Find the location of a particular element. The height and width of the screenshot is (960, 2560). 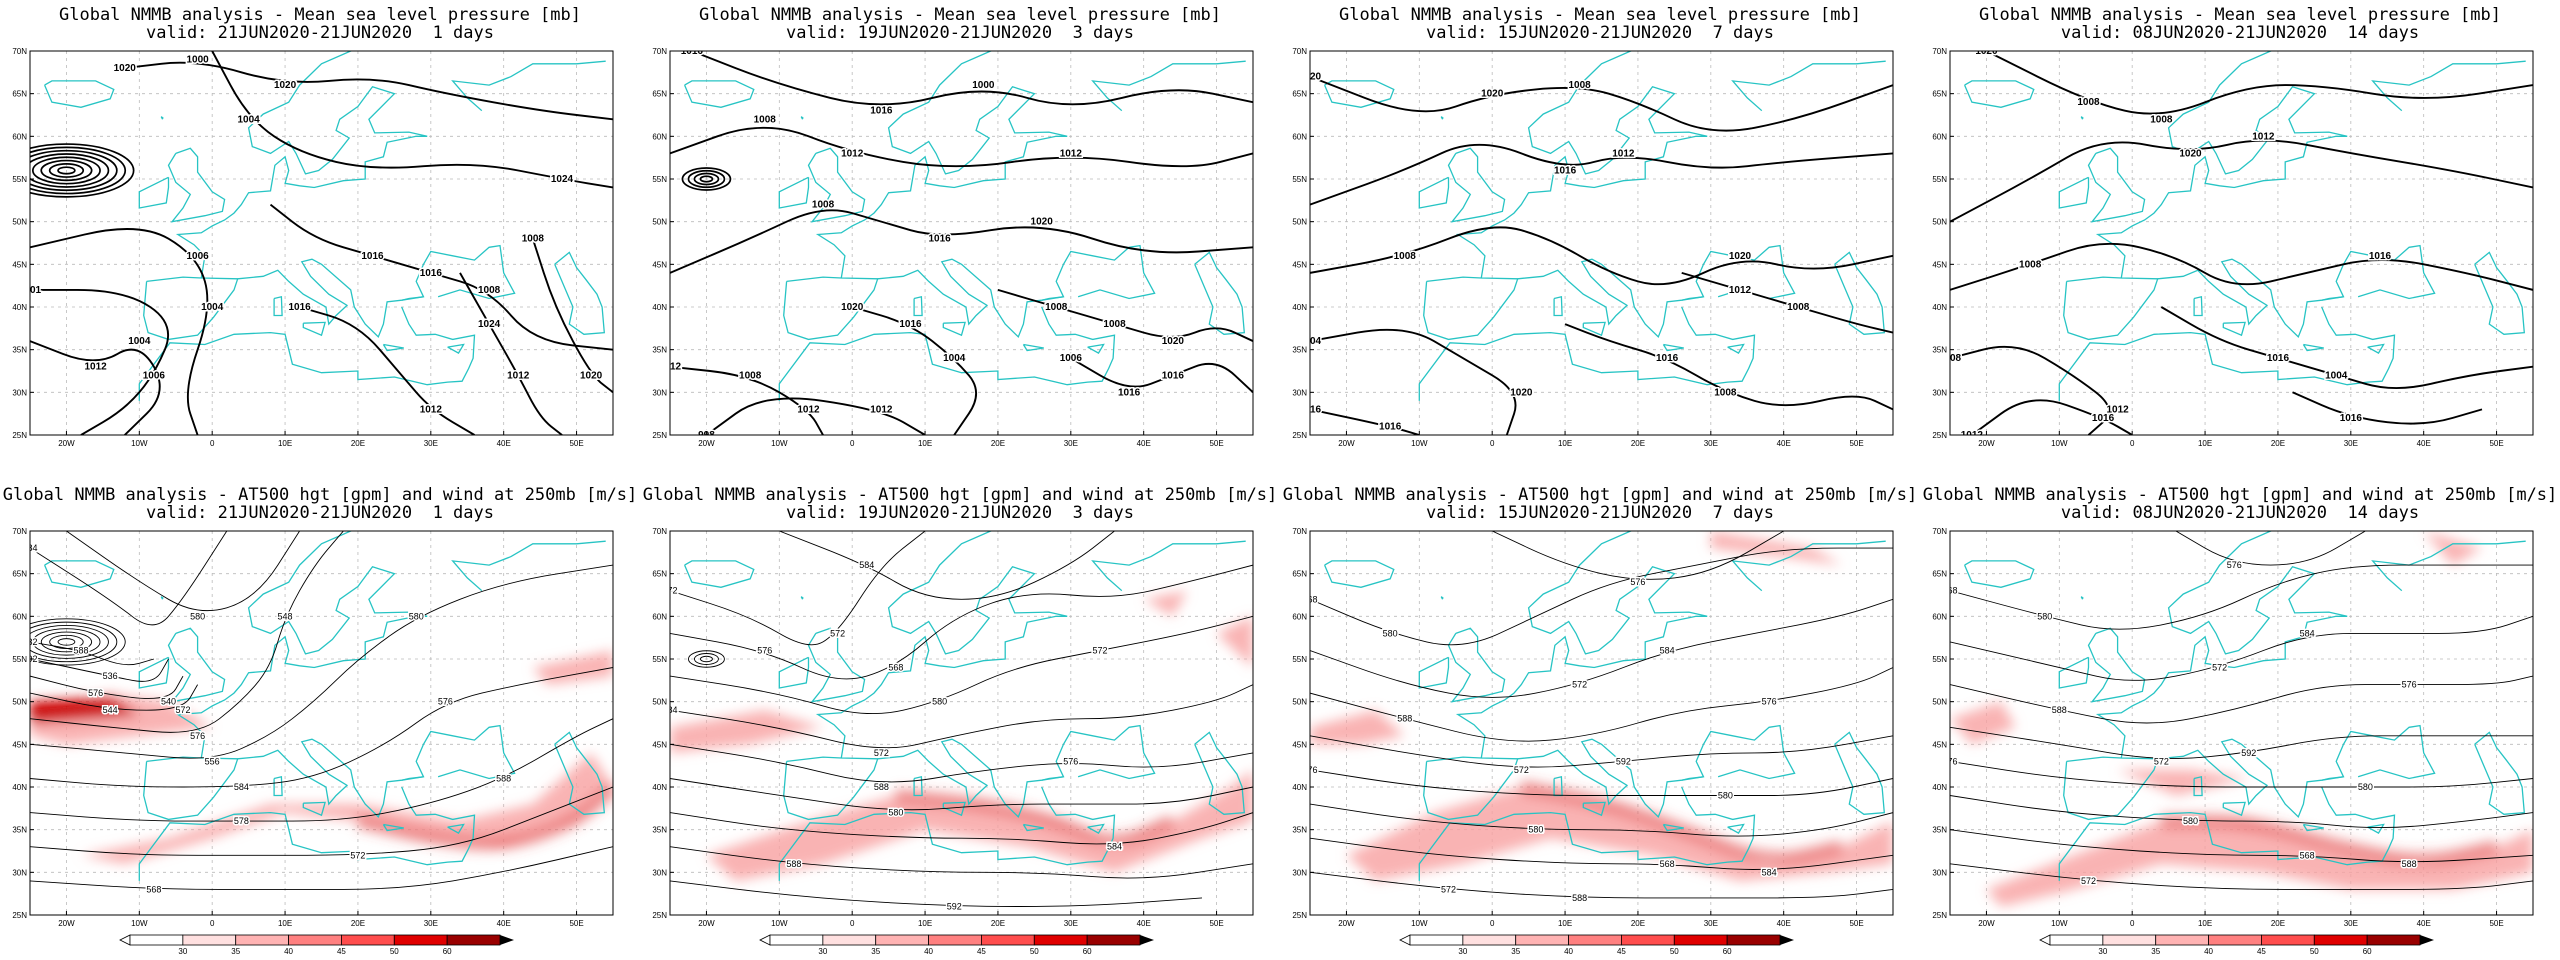

lat-tick-label: 55N is located at coordinates (19, 659).